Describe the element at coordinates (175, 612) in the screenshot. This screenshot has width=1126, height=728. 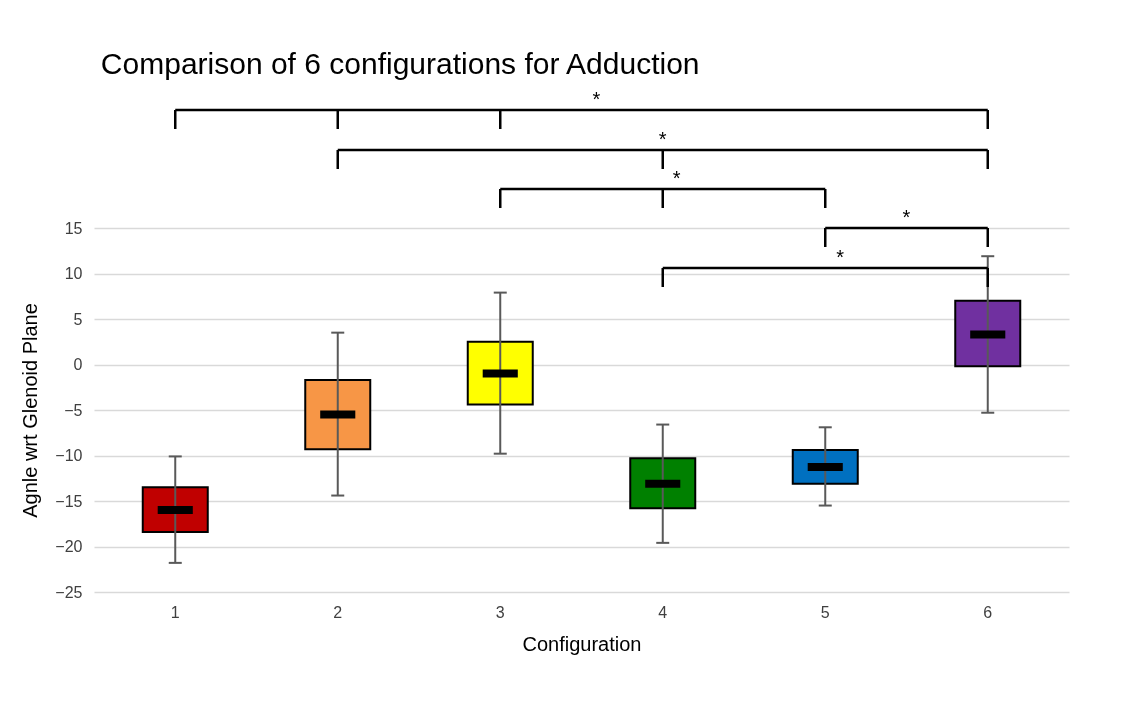
I see `x-tick-label: 1` at that location.